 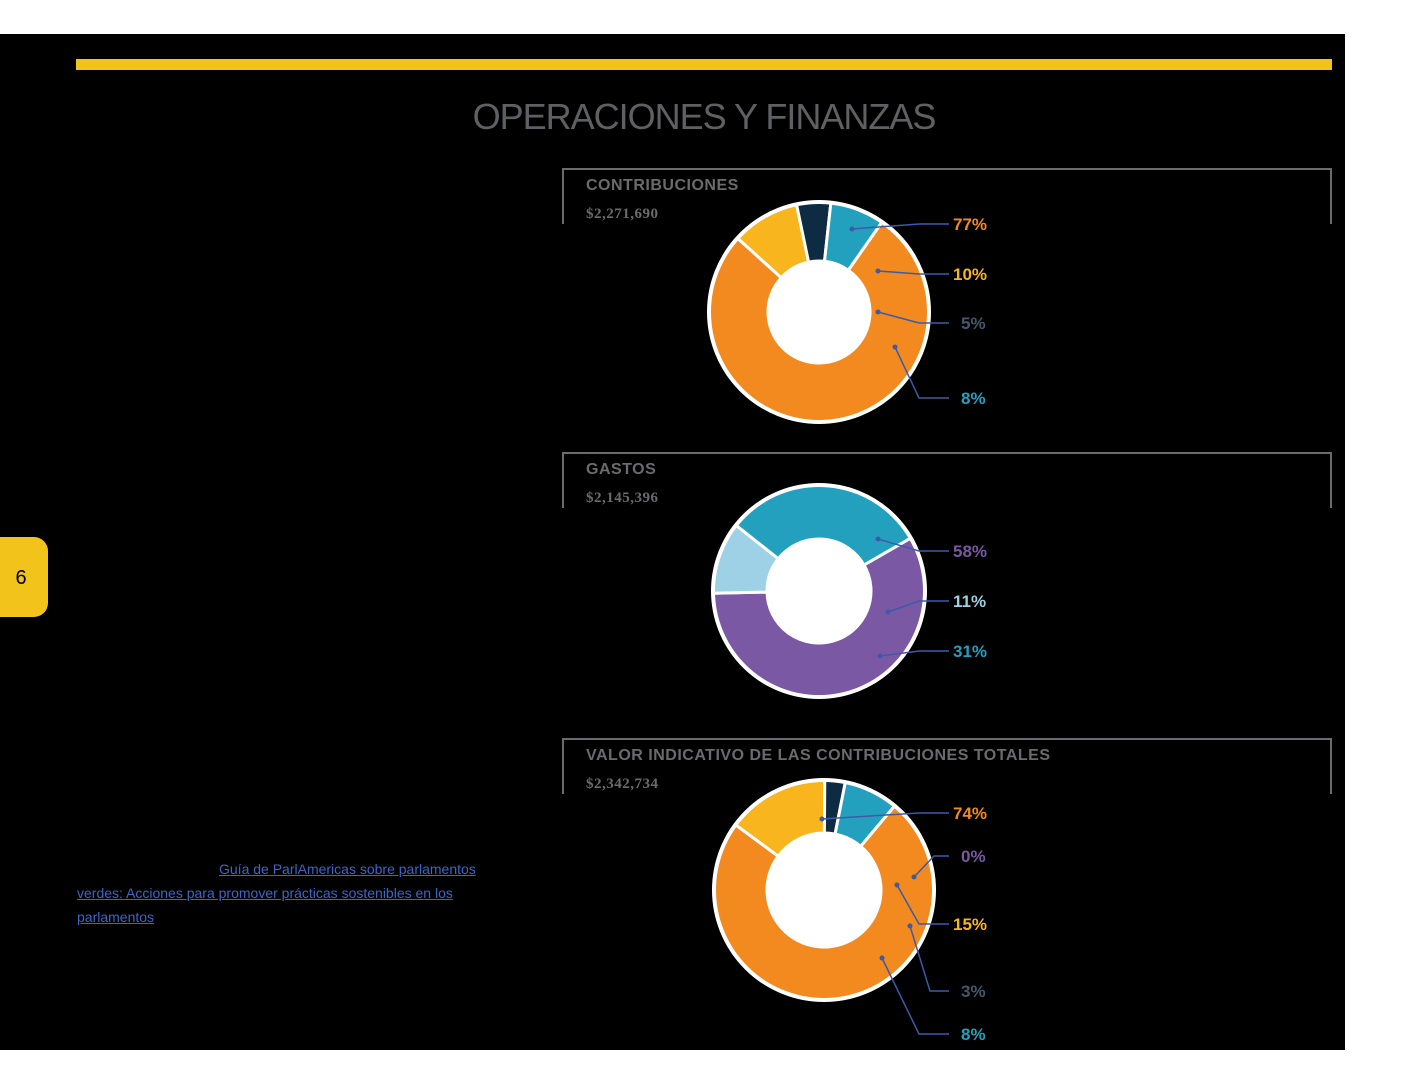 I want to click on slice-label: 3%, so click(x=973, y=991).